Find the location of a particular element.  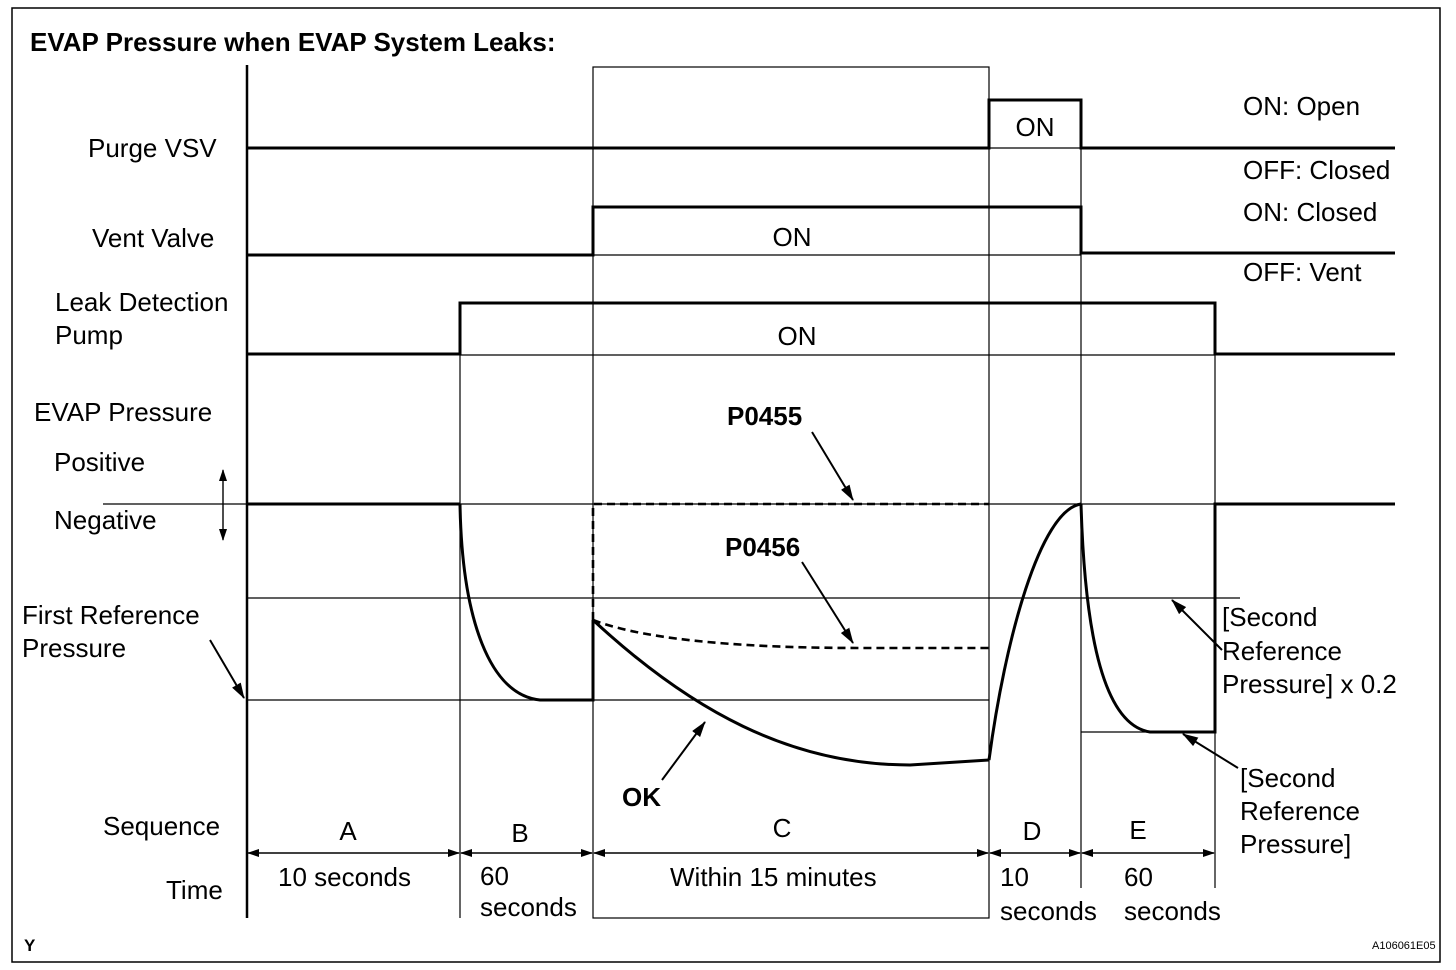

vent-valve-pulse-label: ON is located at coordinates (792, 237).